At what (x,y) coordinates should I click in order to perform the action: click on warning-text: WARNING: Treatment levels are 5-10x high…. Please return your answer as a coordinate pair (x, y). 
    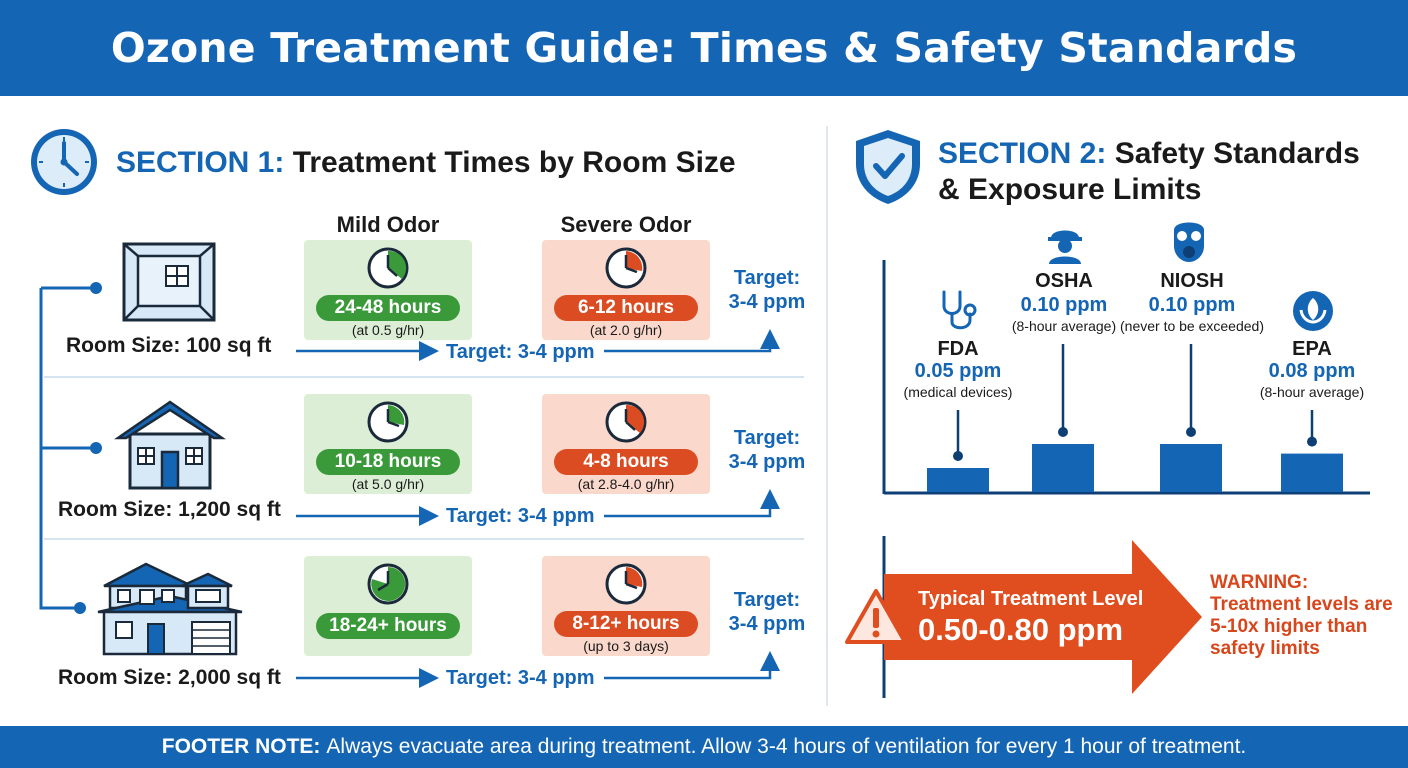
    Looking at the image, I should click on (1301, 615).